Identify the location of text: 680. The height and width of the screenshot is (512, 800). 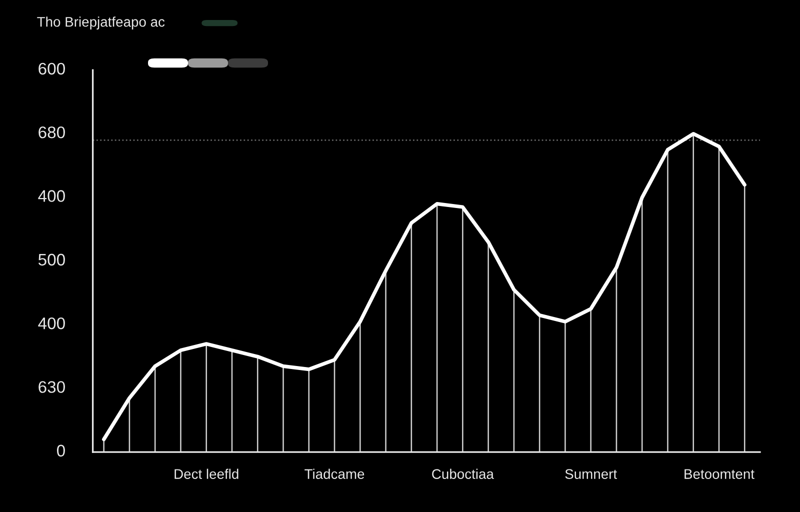
(51, 132).